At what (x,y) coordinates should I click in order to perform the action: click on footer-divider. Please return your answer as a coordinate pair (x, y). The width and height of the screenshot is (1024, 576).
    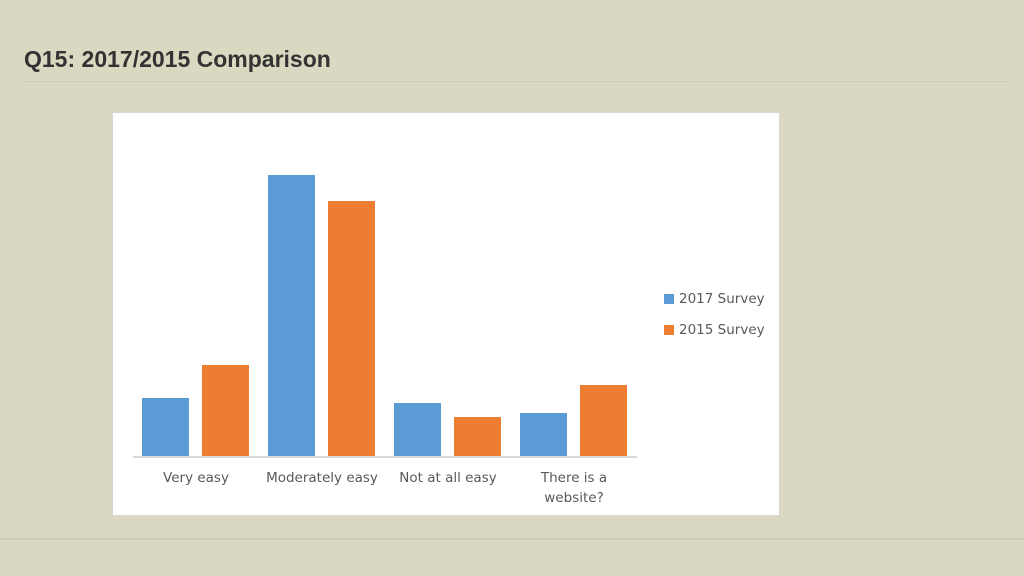
    Looking at the image, I should click on (512, 539).